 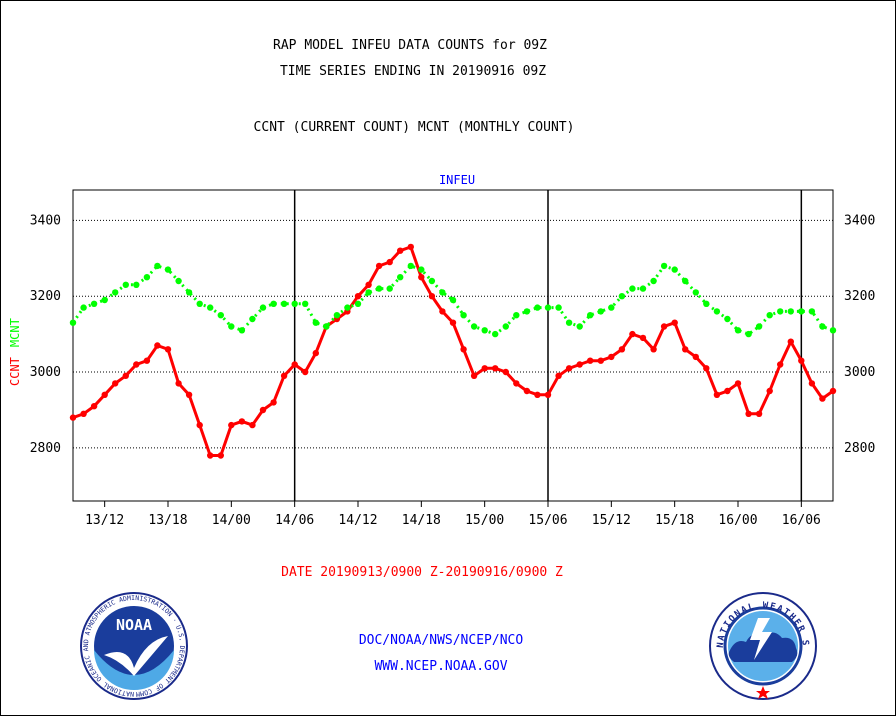 I want to click on y-tick-label-left: 3200, so click(x=45, y=296).